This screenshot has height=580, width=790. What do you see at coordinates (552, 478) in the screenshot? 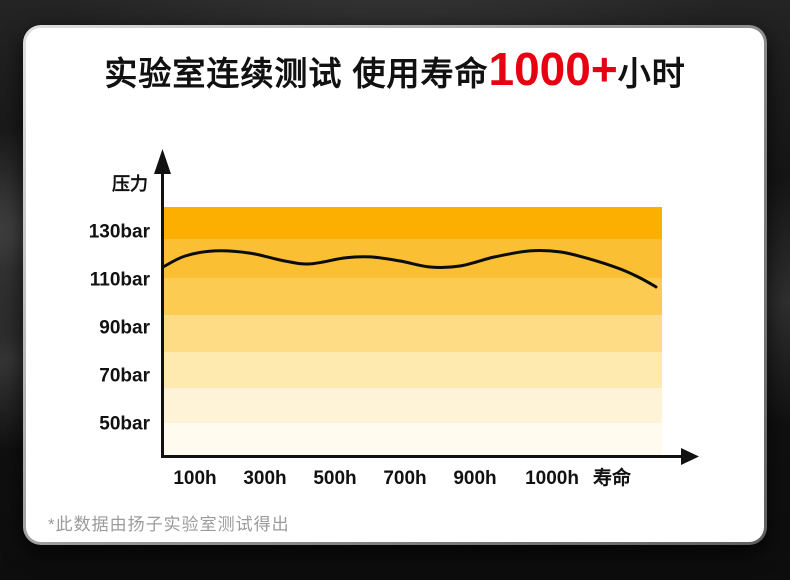
I see `x-tick-label: 1000h` at bounding box center [552, 478].